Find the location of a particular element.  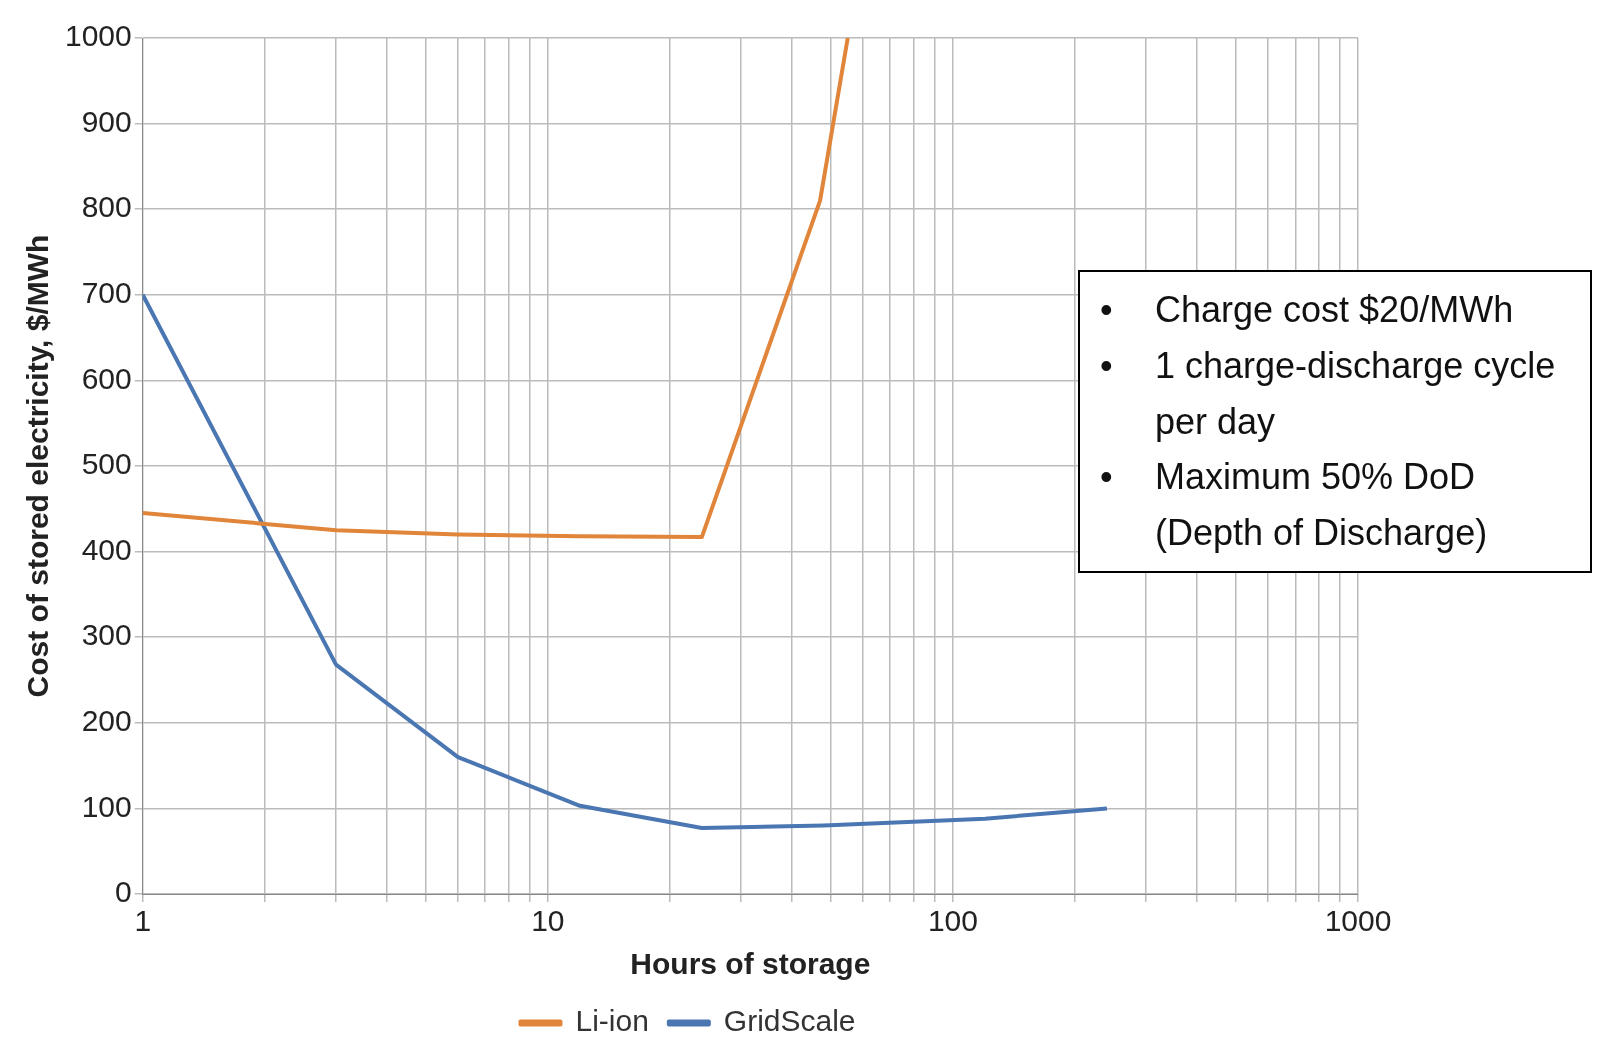

y-tick-label: 400 is located at coordinates (106, 549).